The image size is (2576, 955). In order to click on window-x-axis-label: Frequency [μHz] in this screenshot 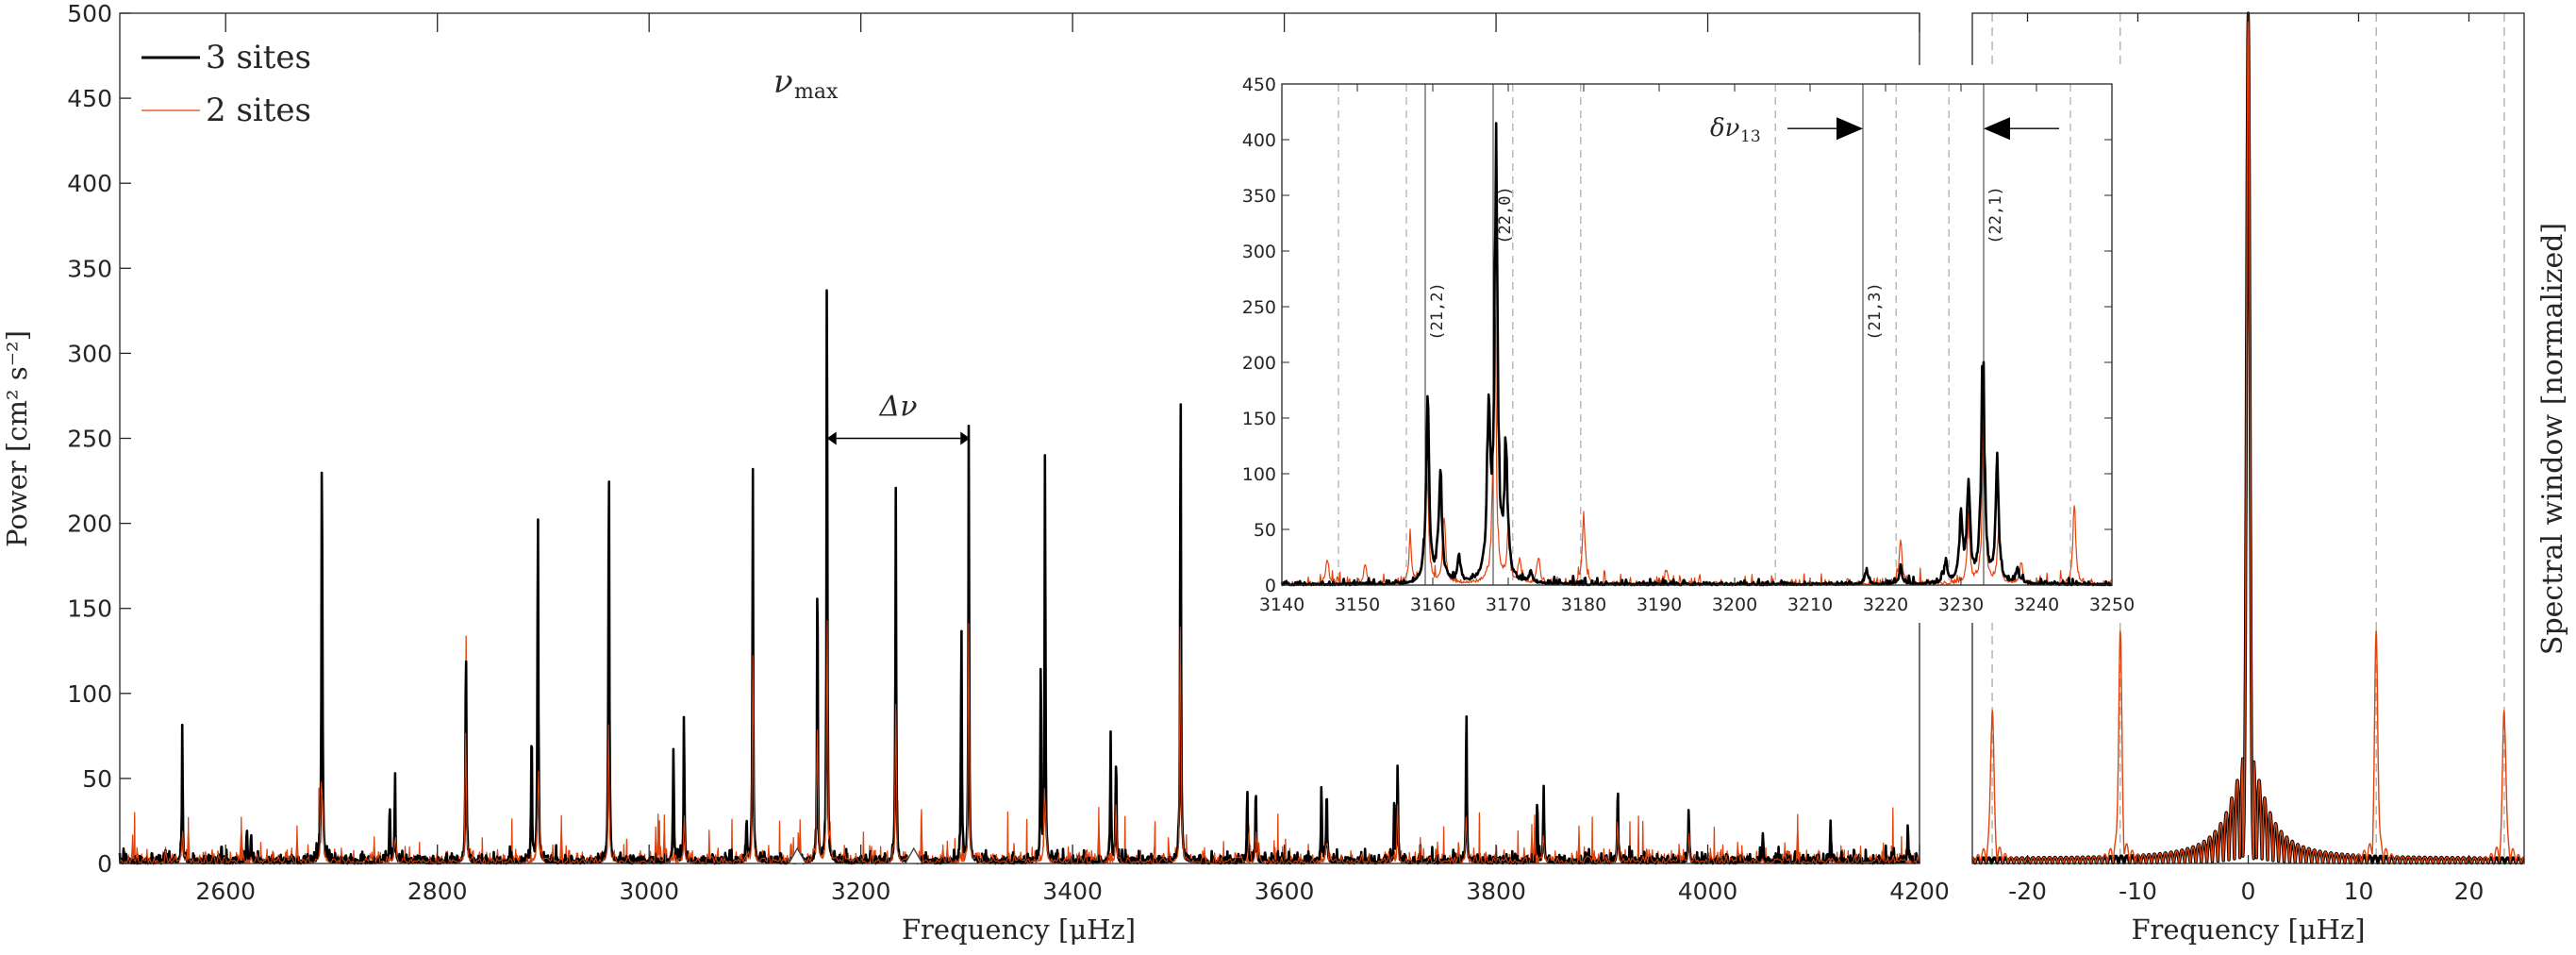, I will do `click(2248, 929)`.